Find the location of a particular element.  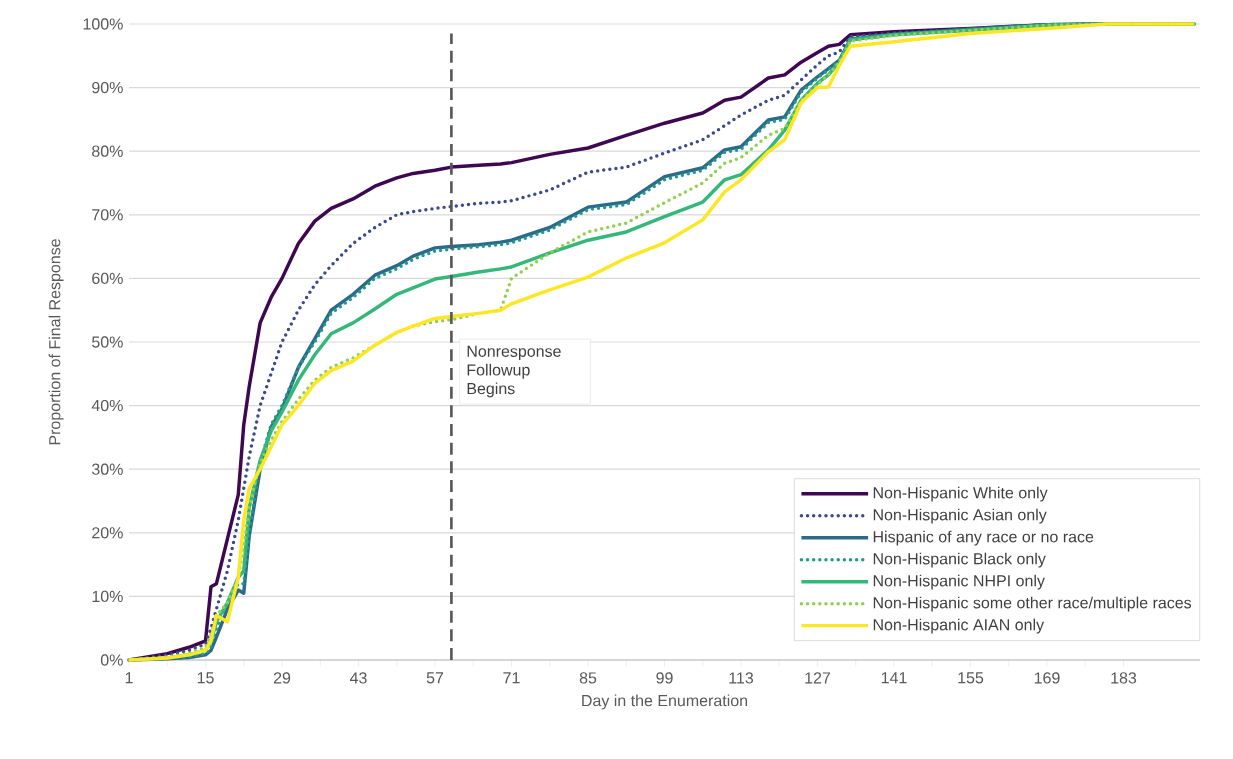

x-tick-label: 71 is located at coordinates (511, 678).